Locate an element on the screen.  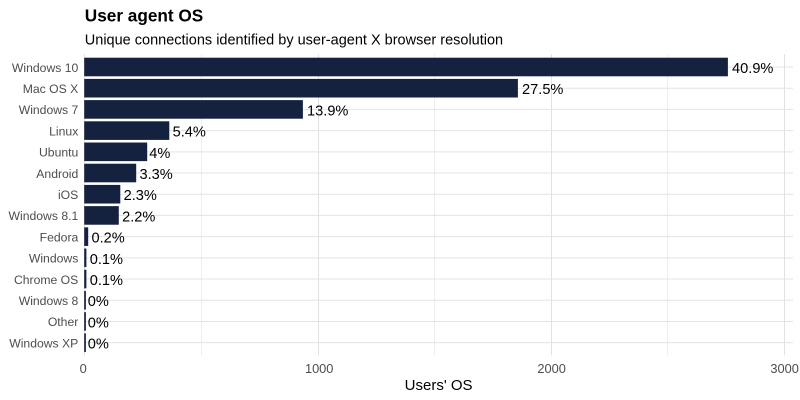
svg-text: Users' OS is located at coordinates (439, 385).